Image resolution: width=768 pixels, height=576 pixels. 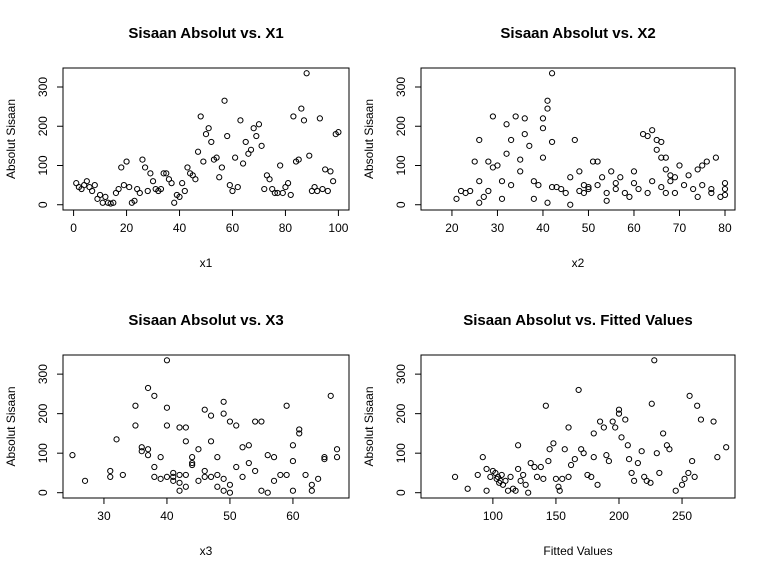 What do you see at coordinates (556, 516) in the screenshot?
I see `x-tick-label: 150` at bounding box center [556, 516].